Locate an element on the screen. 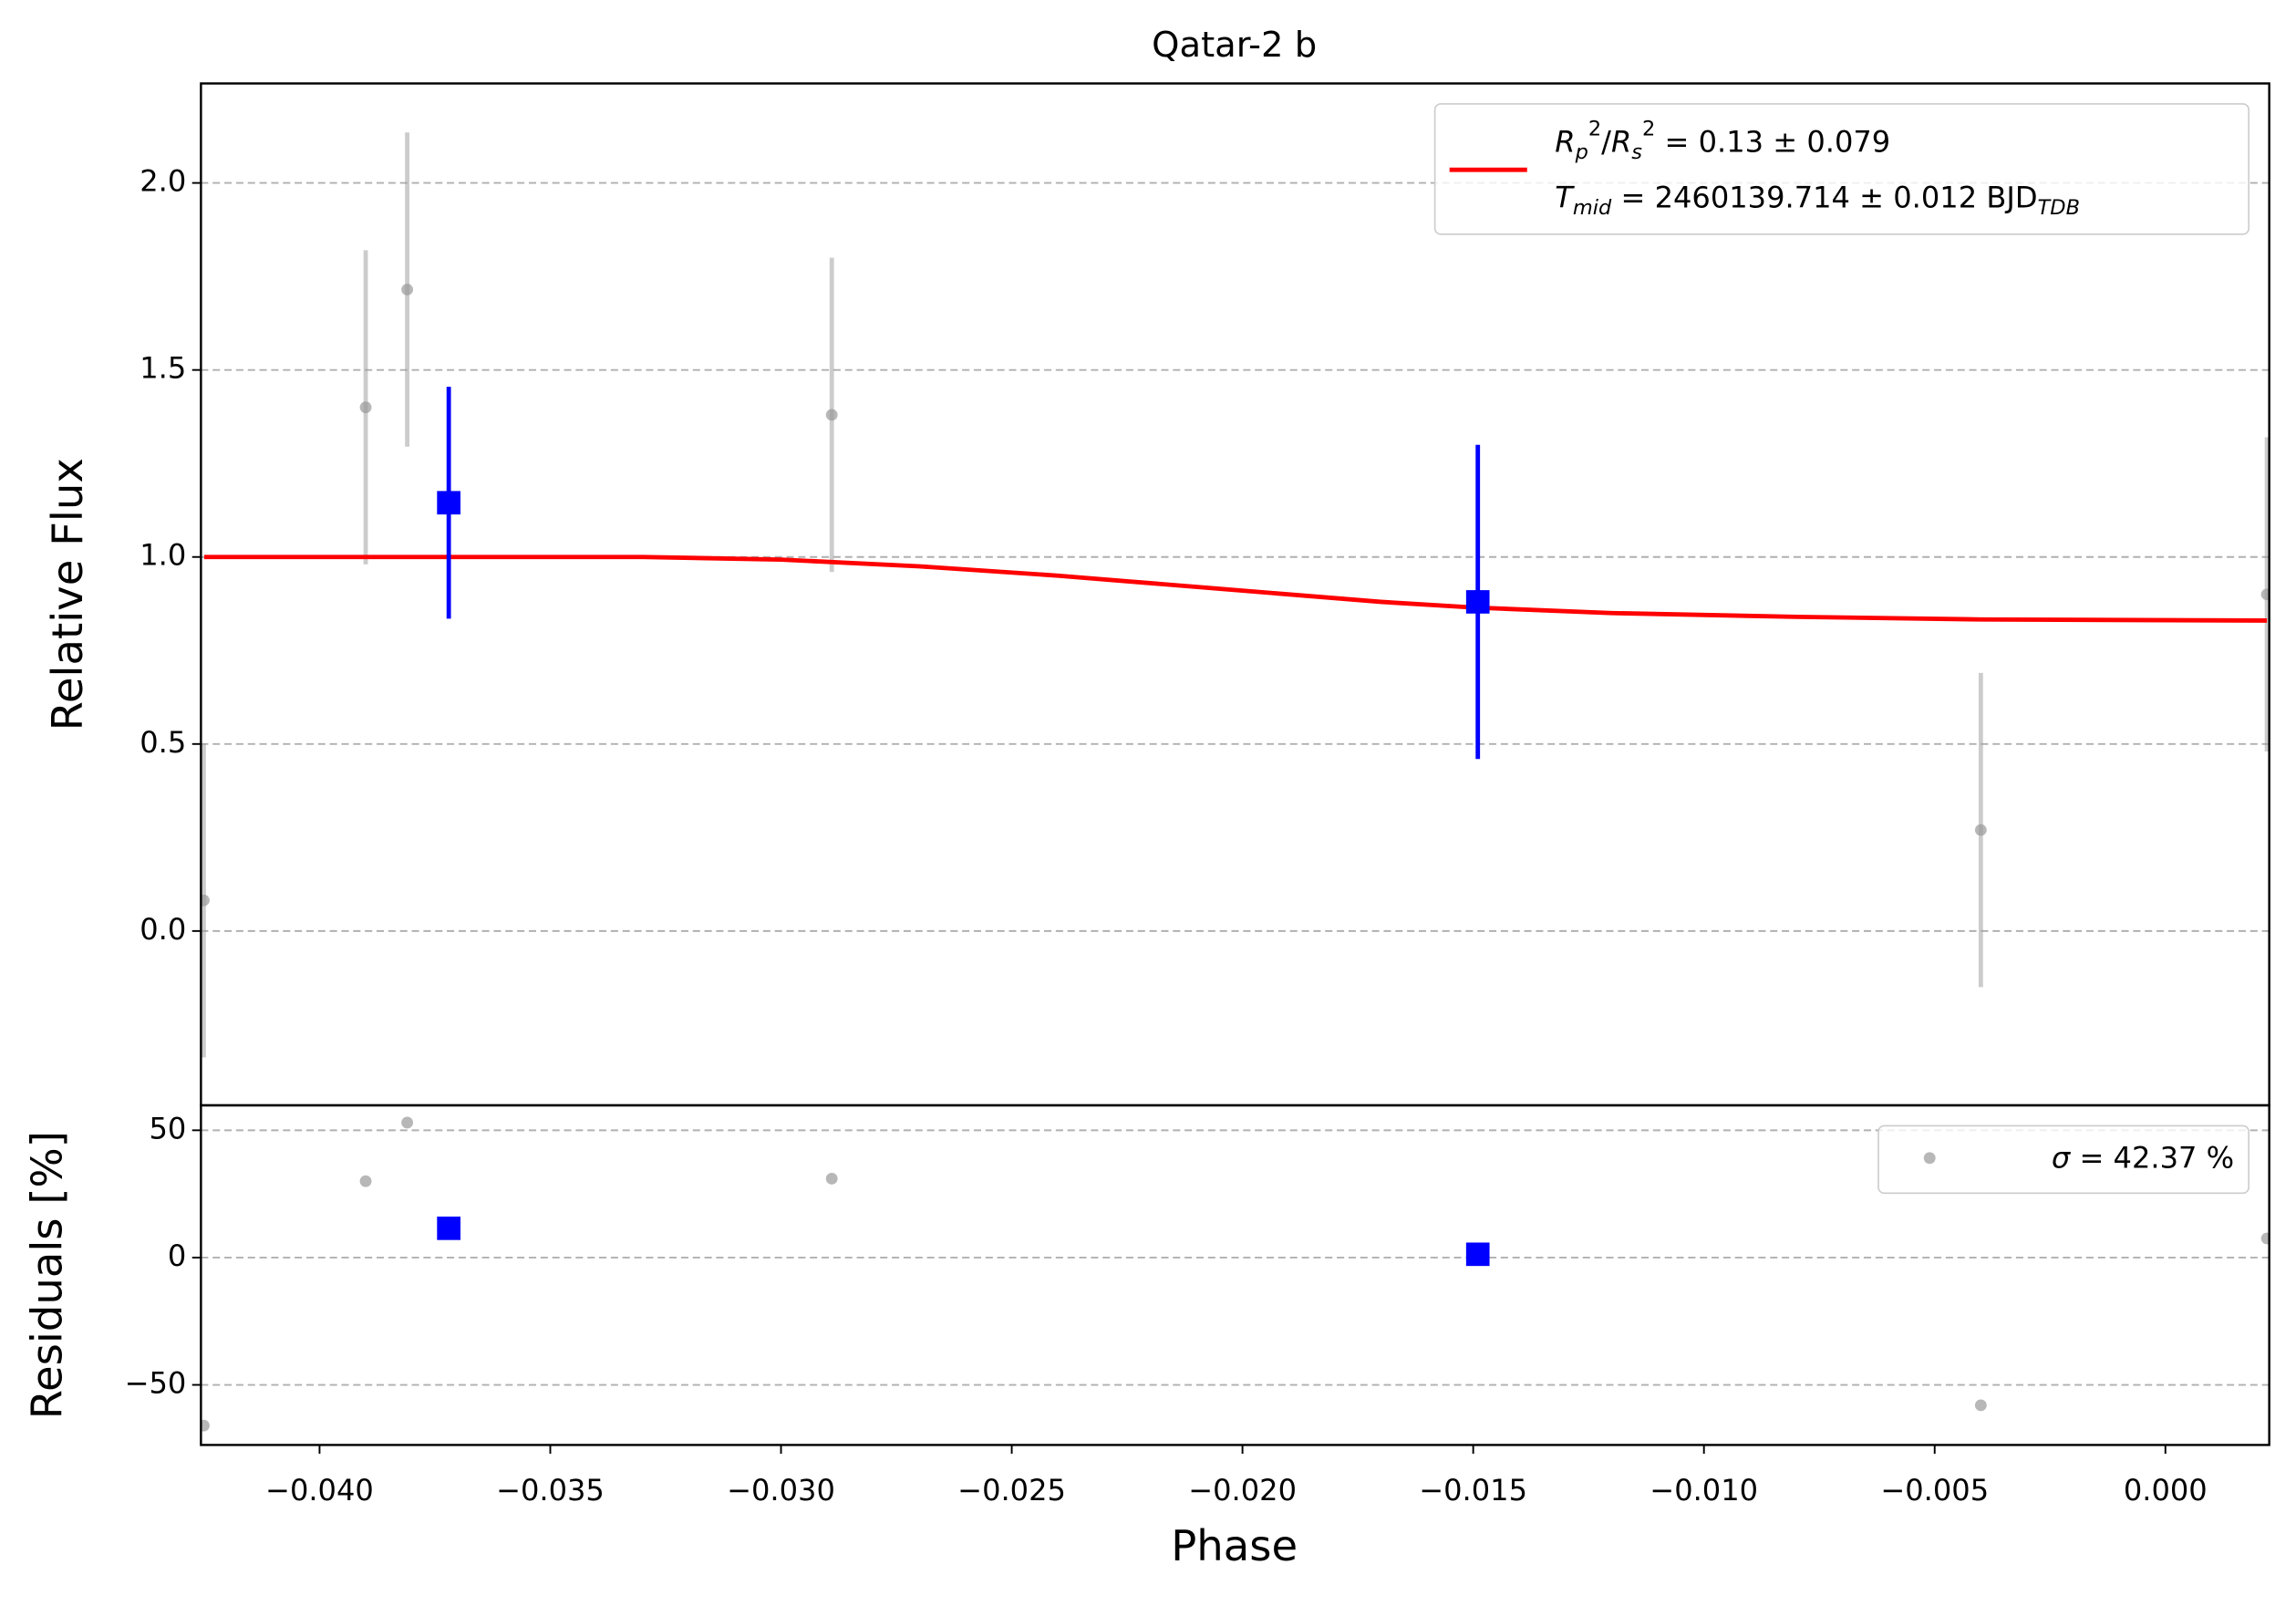 This screenshot has width=2296, height=1606. x-tick-label: −0.010 is located at coordinates (1704, 1490).